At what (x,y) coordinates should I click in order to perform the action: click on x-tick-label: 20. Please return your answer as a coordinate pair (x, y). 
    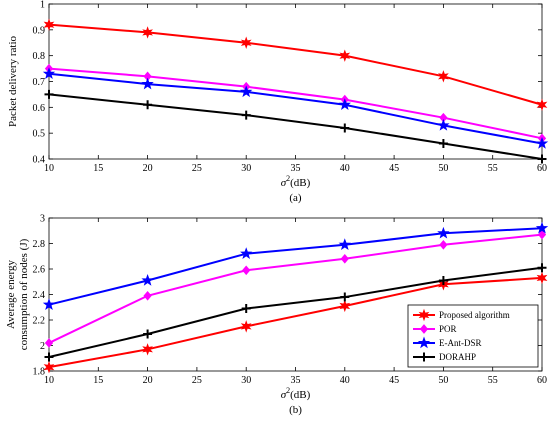
    Looking at the image, I should click on (148, 168).